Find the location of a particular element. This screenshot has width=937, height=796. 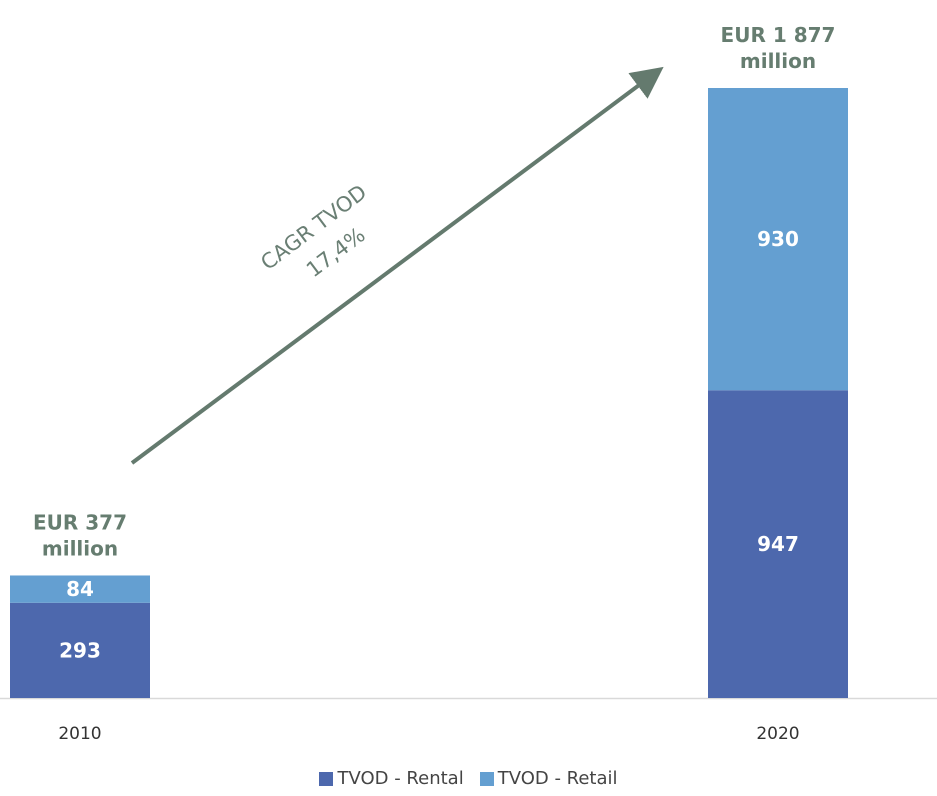

data-label-2010-retail: 84 is located at coordinates (80, 589).